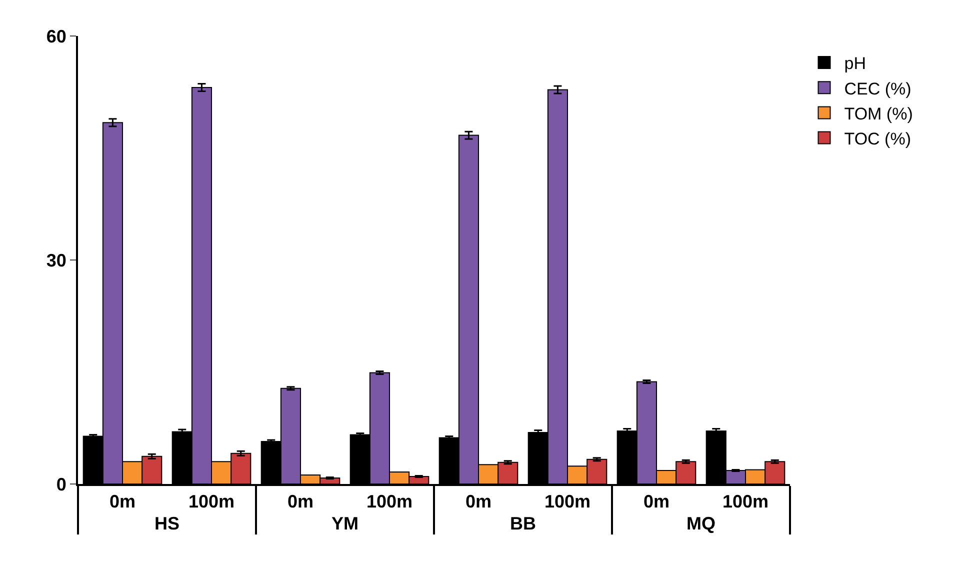  I want to click on text: YM, so click(345, 524).